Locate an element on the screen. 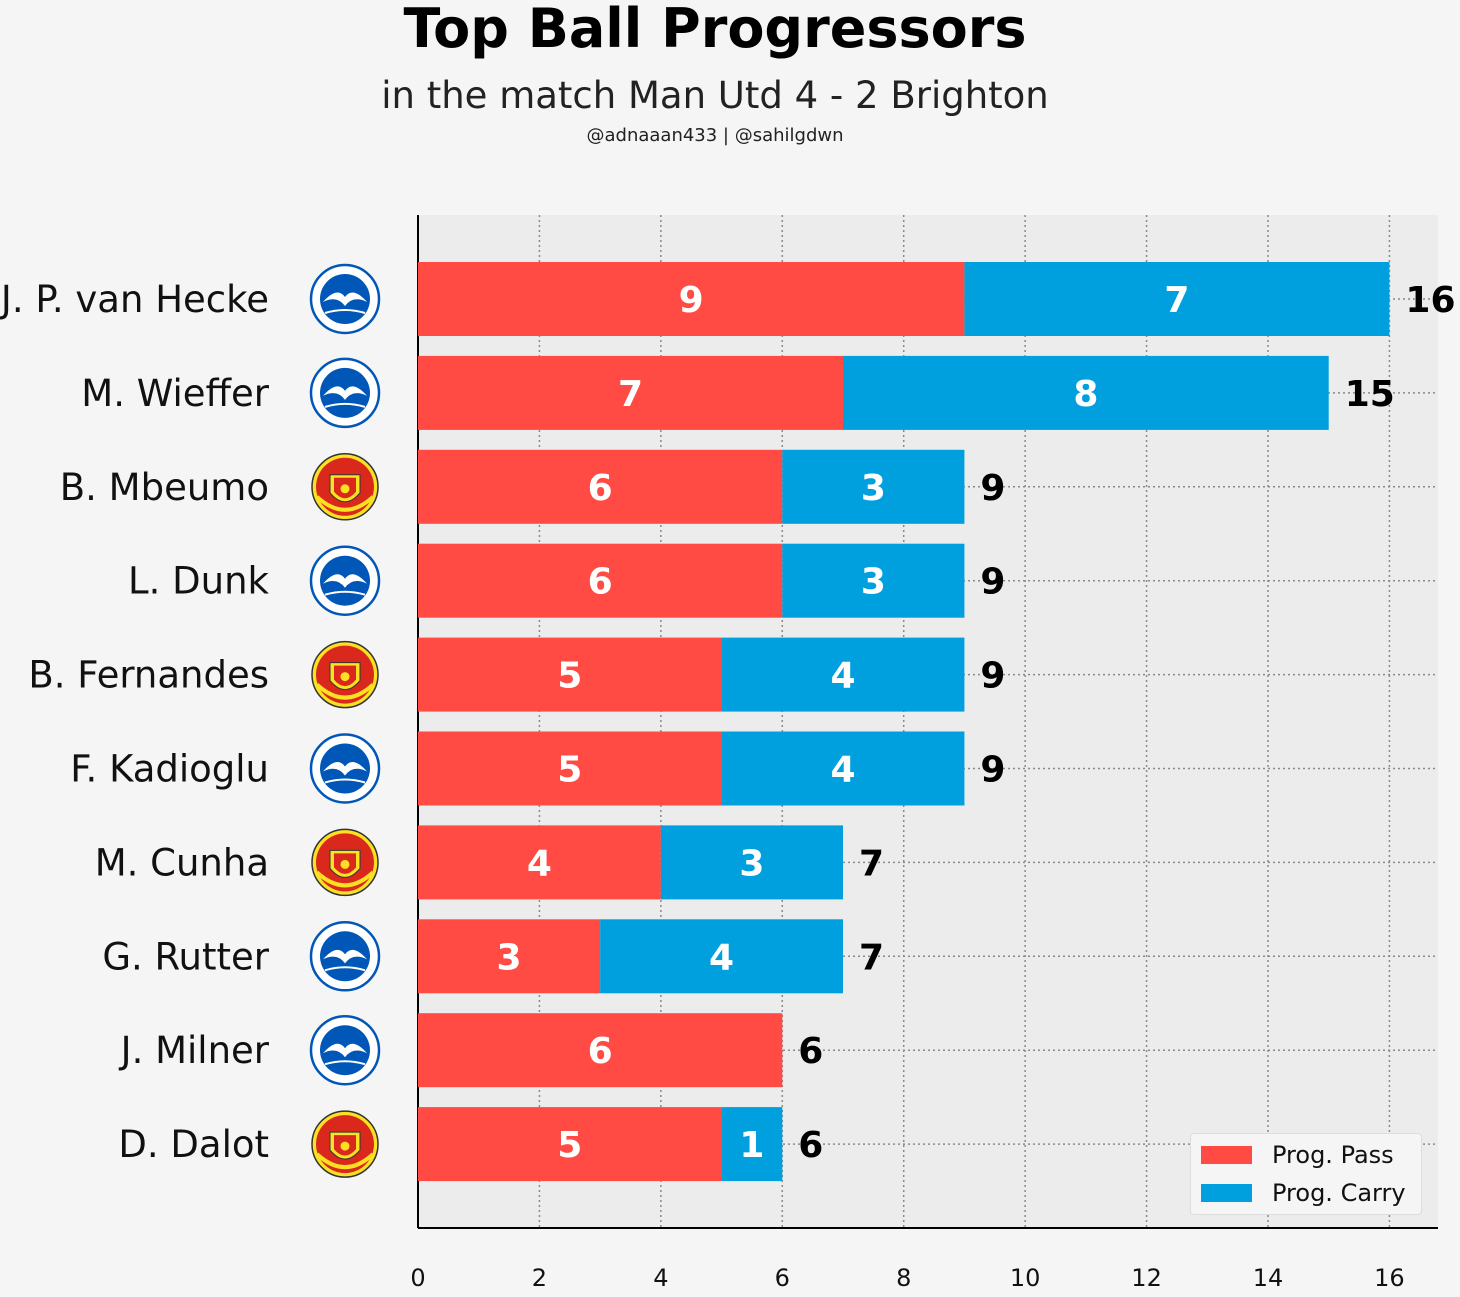  x-tick-label: 12 is located at coordinates (1146, 1278).